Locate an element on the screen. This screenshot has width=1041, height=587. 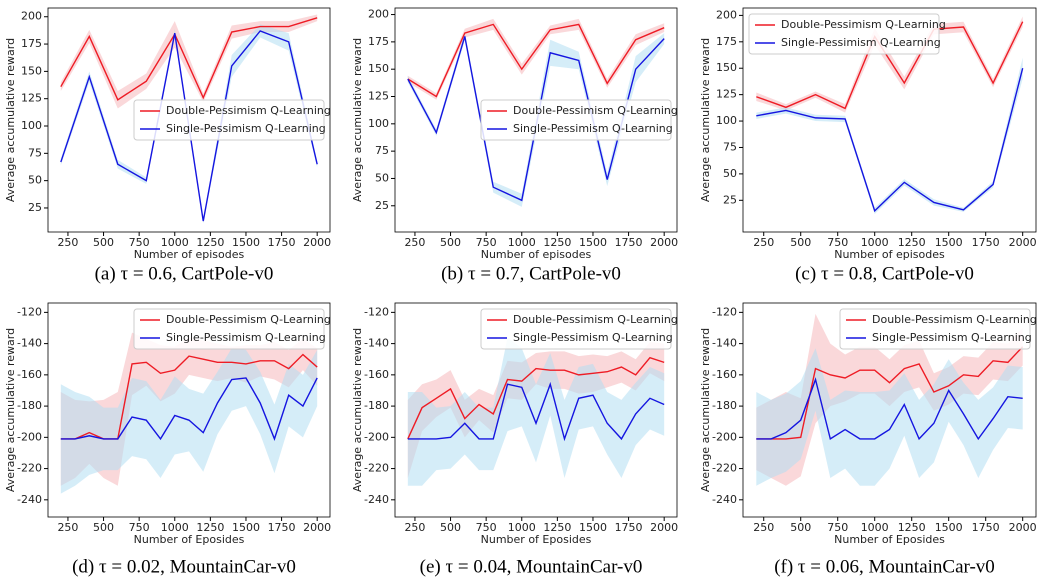
caption: (e) τ = 0.04, MountainCar-v0 is located at coordinates (531, 566).